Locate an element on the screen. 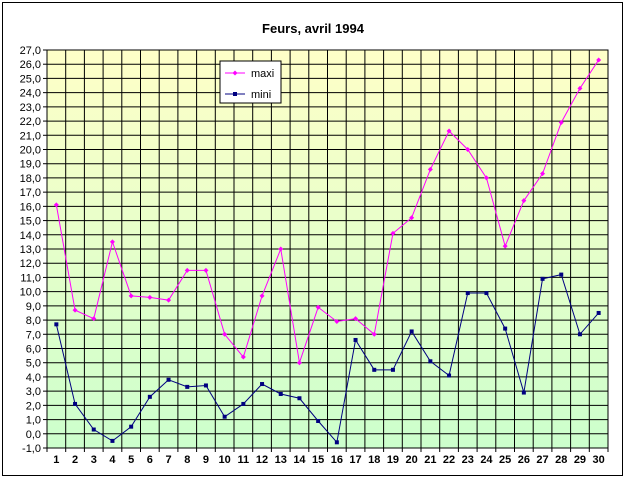 This screenshot has width=627, height=480. x-tick-label: 1 is located at coordinates (56, 460).